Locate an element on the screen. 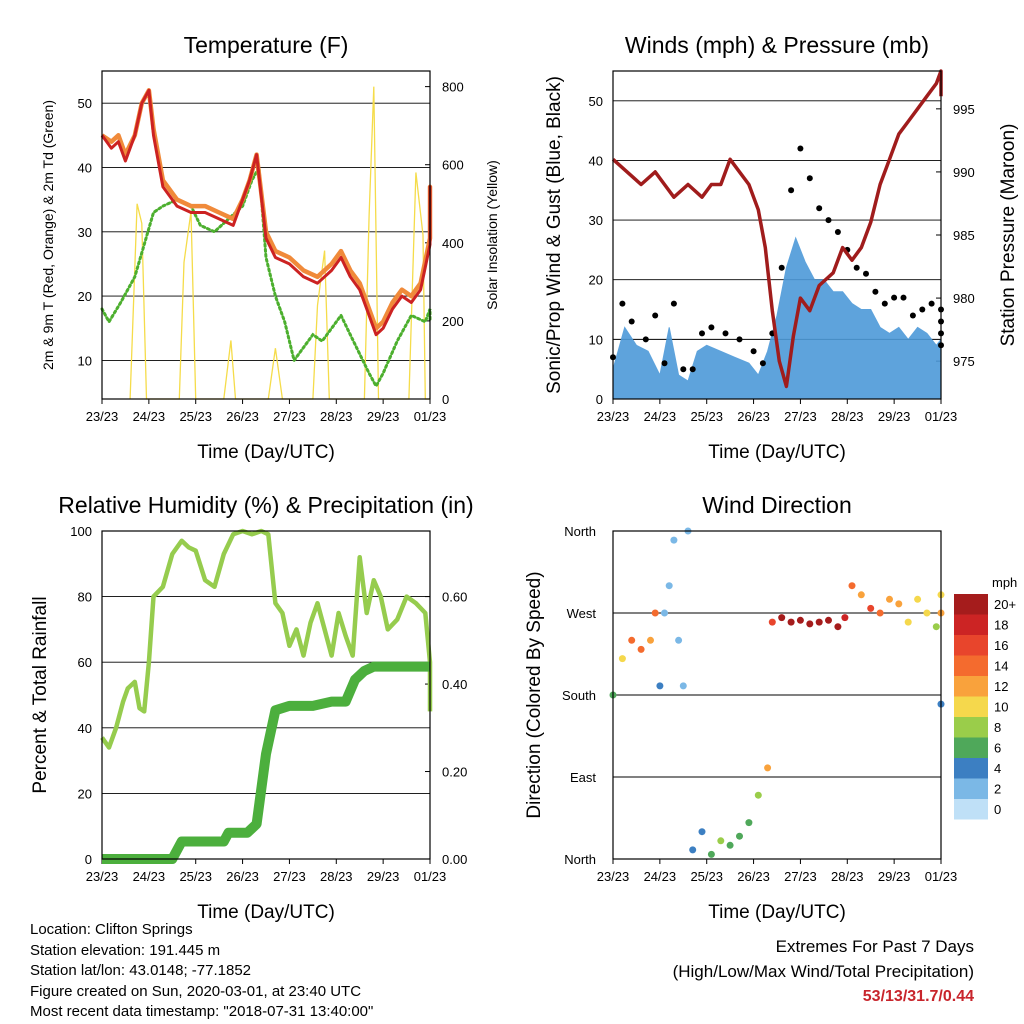 The height and width of the screenshot is (1024, 1024). y-tick-label-0-2: 30 is located at coordinates (85, 232).